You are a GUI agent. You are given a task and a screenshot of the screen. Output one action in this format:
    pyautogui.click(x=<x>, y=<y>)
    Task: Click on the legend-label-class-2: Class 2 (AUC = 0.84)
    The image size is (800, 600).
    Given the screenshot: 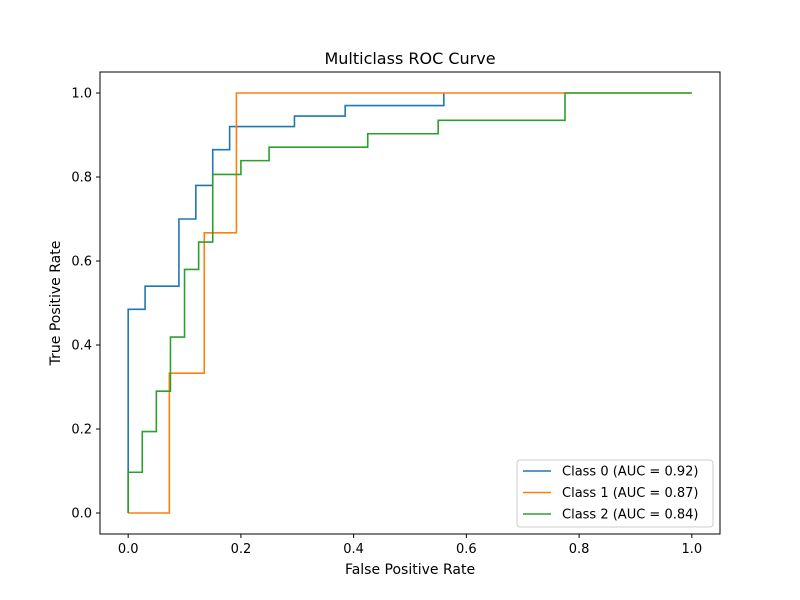 What is the action you would take?
    pyautogui.click(x=630, y=515)
    